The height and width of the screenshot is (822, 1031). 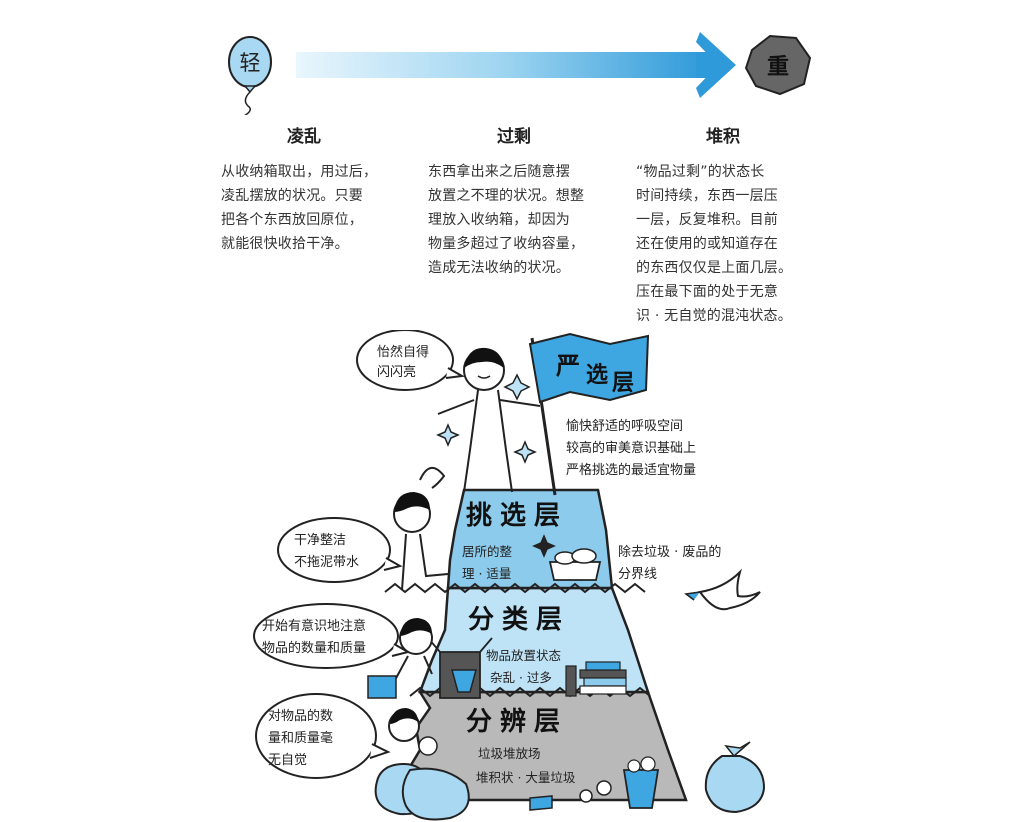 What do you see at coordinates (575, 564) in the screenshot?
I see `dish-rack-icon` at bounding box center [575, 564].